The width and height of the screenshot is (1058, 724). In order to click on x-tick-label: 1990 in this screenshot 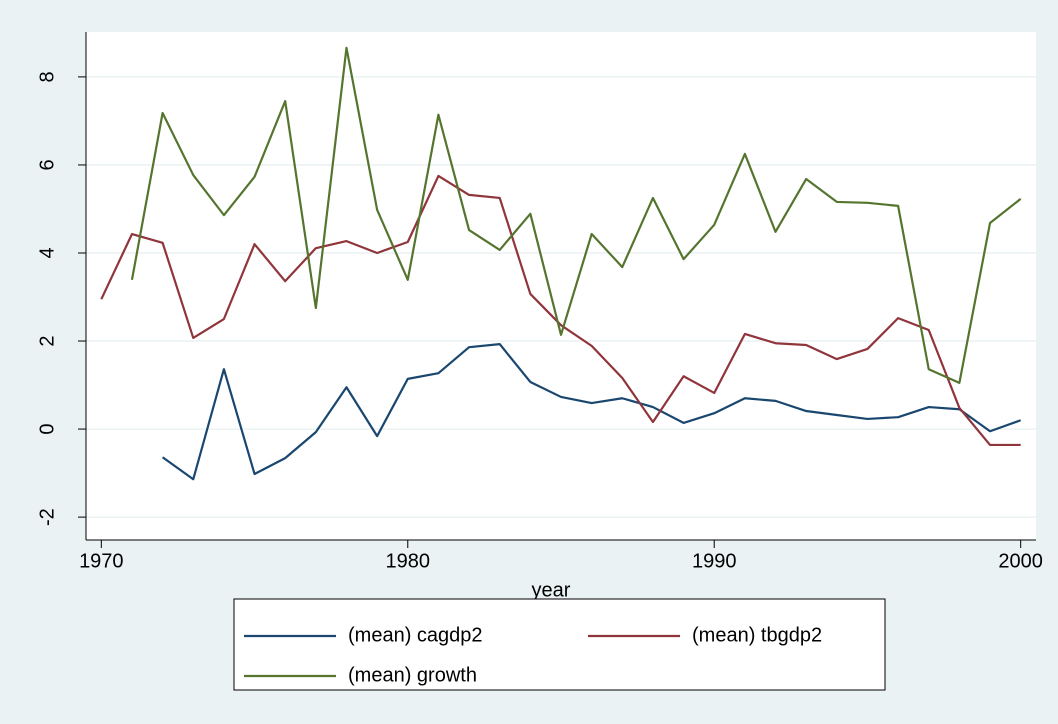, I will do `click(714, 561)`.